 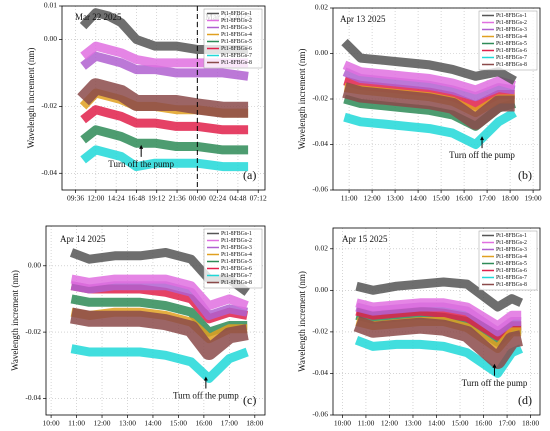 I want to click on x-tick-label: 04:48, so click(x=237, y=198).